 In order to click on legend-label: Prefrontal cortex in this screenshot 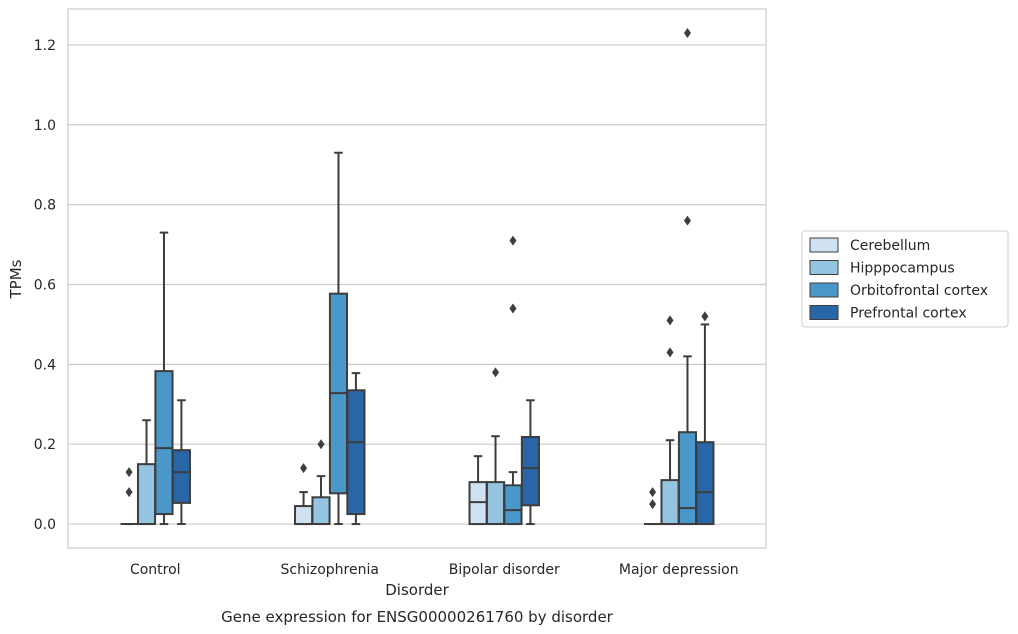, I will do `click(908, 314)`.